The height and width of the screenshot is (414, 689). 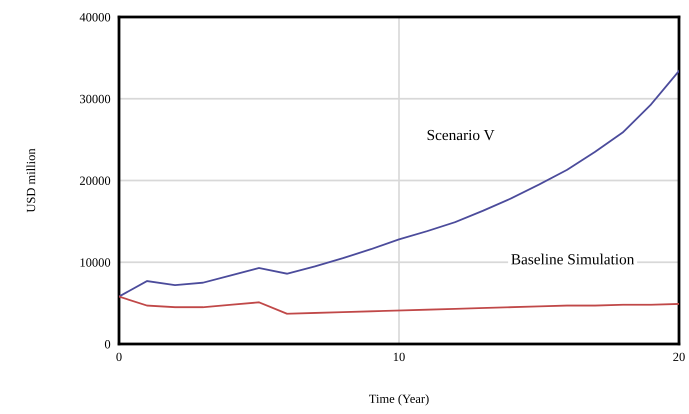 I want to click on y-tick-label: 0, so click(x=107, y=344).